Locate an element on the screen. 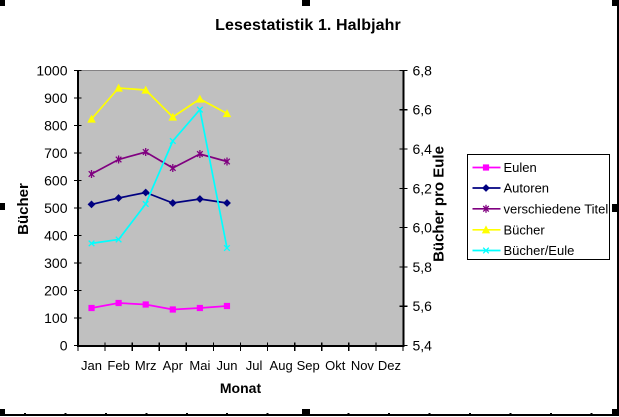 Image resolution: width=619 pixels, height=417 pixels. svg-text: Monat is located at coordinates (241, 388).